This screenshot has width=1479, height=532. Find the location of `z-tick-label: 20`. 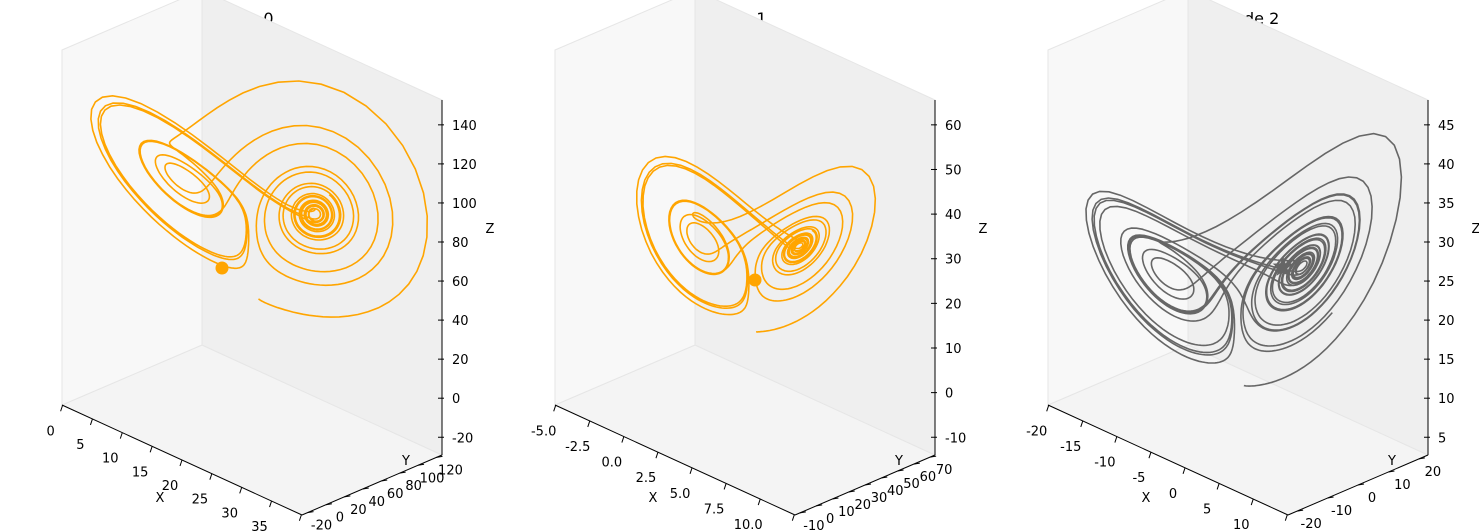

z-tick-label: 20 is located at coordinates (953, 304).